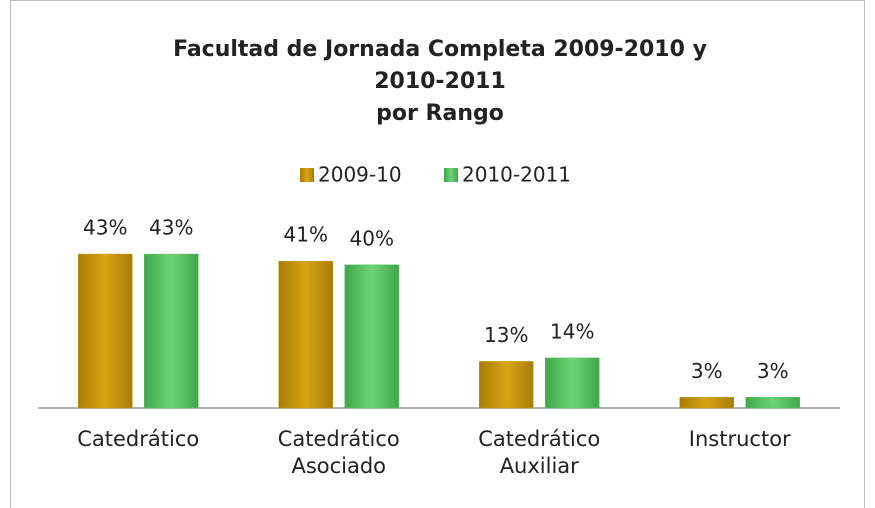 This screenshot has height=508, width=875. I want to click on data-label: 40%, so click(372, 238).